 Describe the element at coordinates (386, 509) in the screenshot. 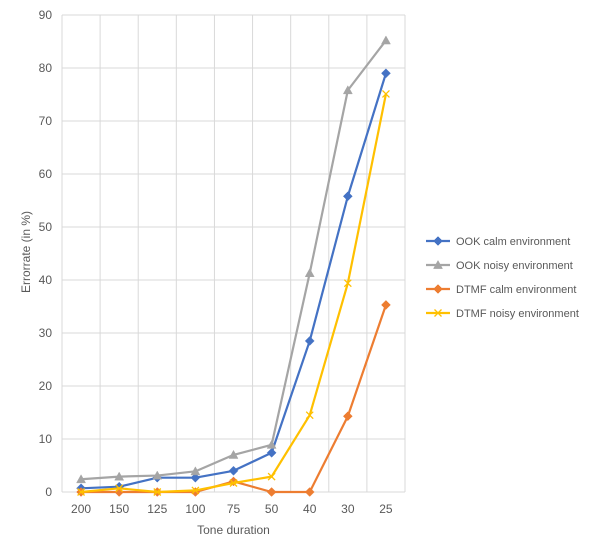

I see `x-tick-label: 25` at that location.